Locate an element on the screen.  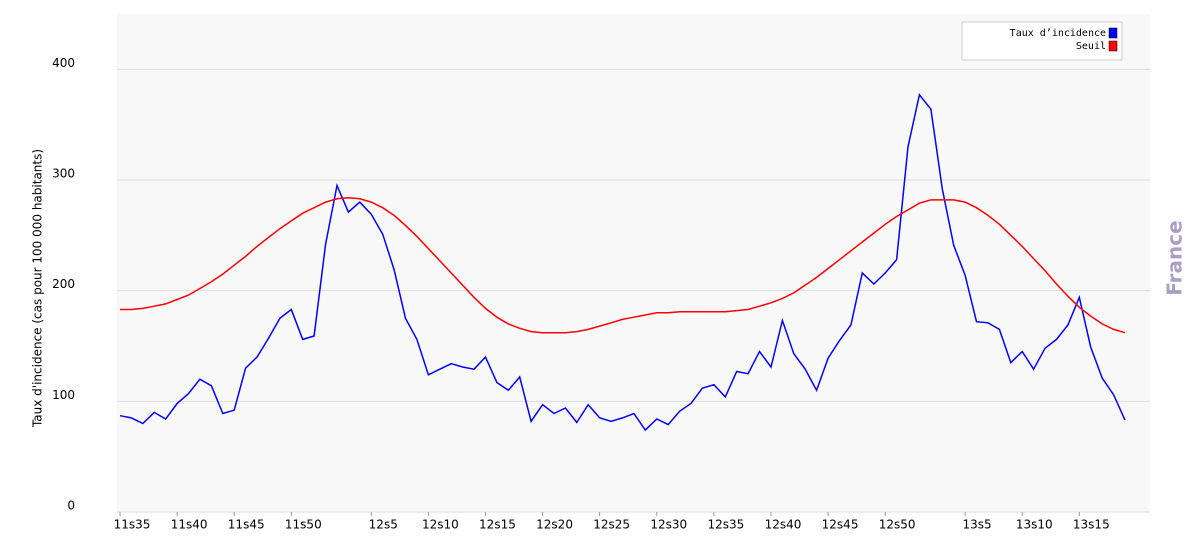
legend-label: Seuil is located at coordinates (1091, 46).